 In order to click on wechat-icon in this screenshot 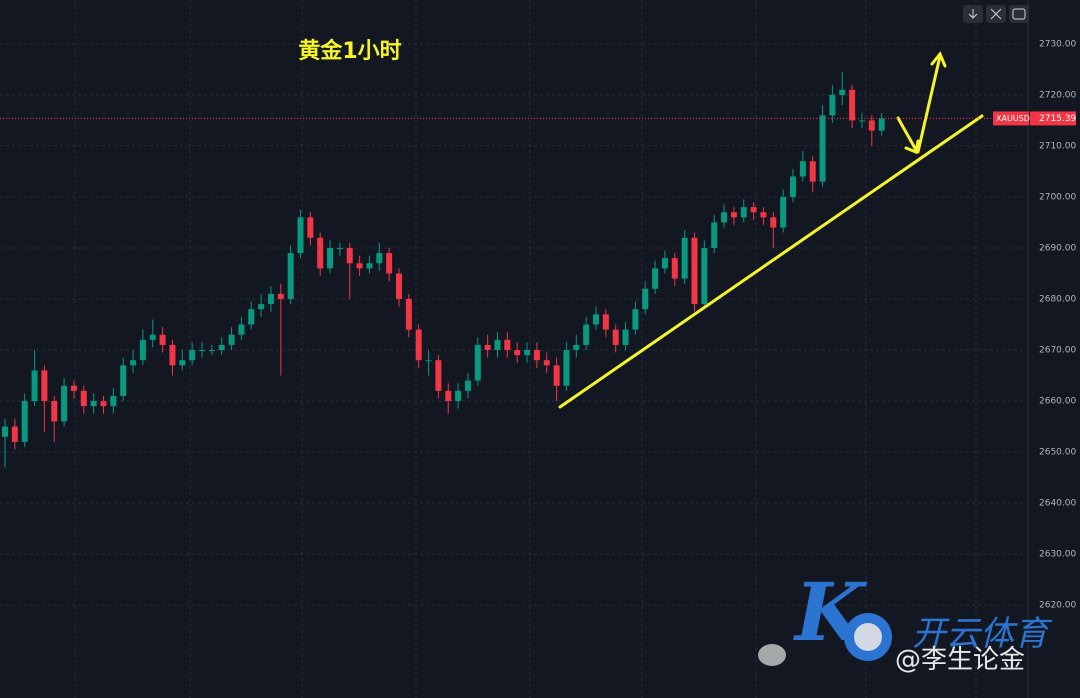, I will do `click(772, 655)`.